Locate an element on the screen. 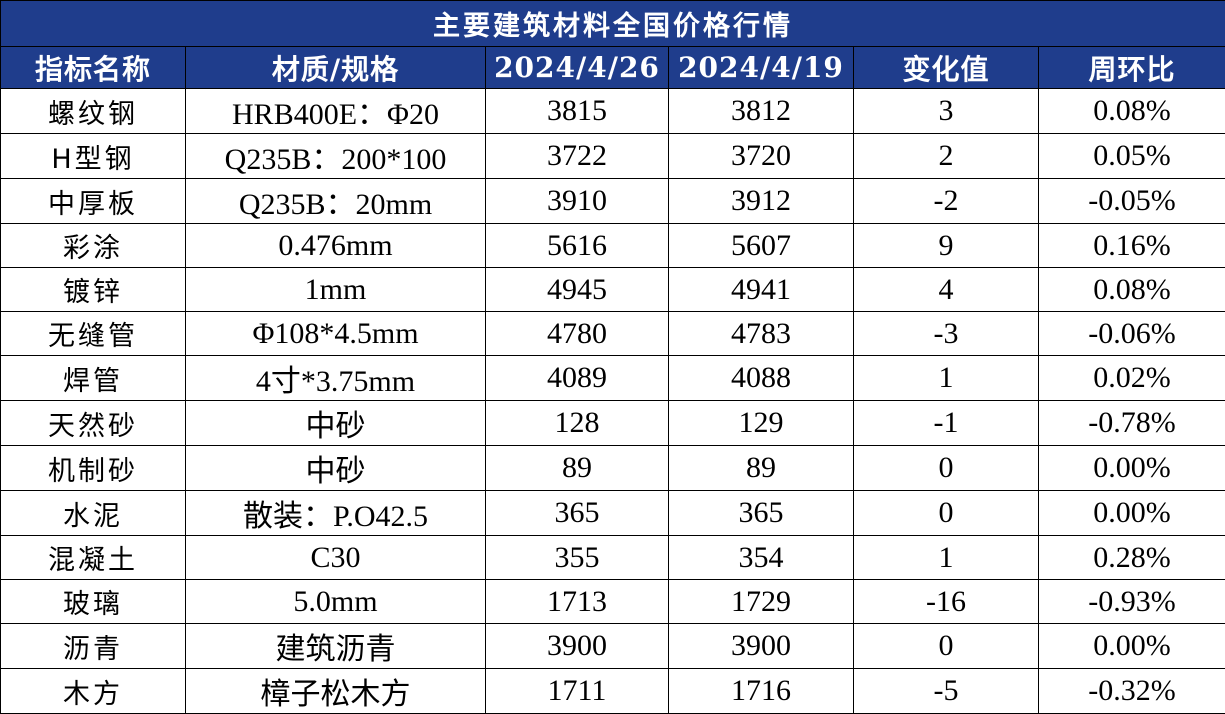 This screenshot has height=714, width=1225. material-spec: 1mm is located at coordinates (336, 290).